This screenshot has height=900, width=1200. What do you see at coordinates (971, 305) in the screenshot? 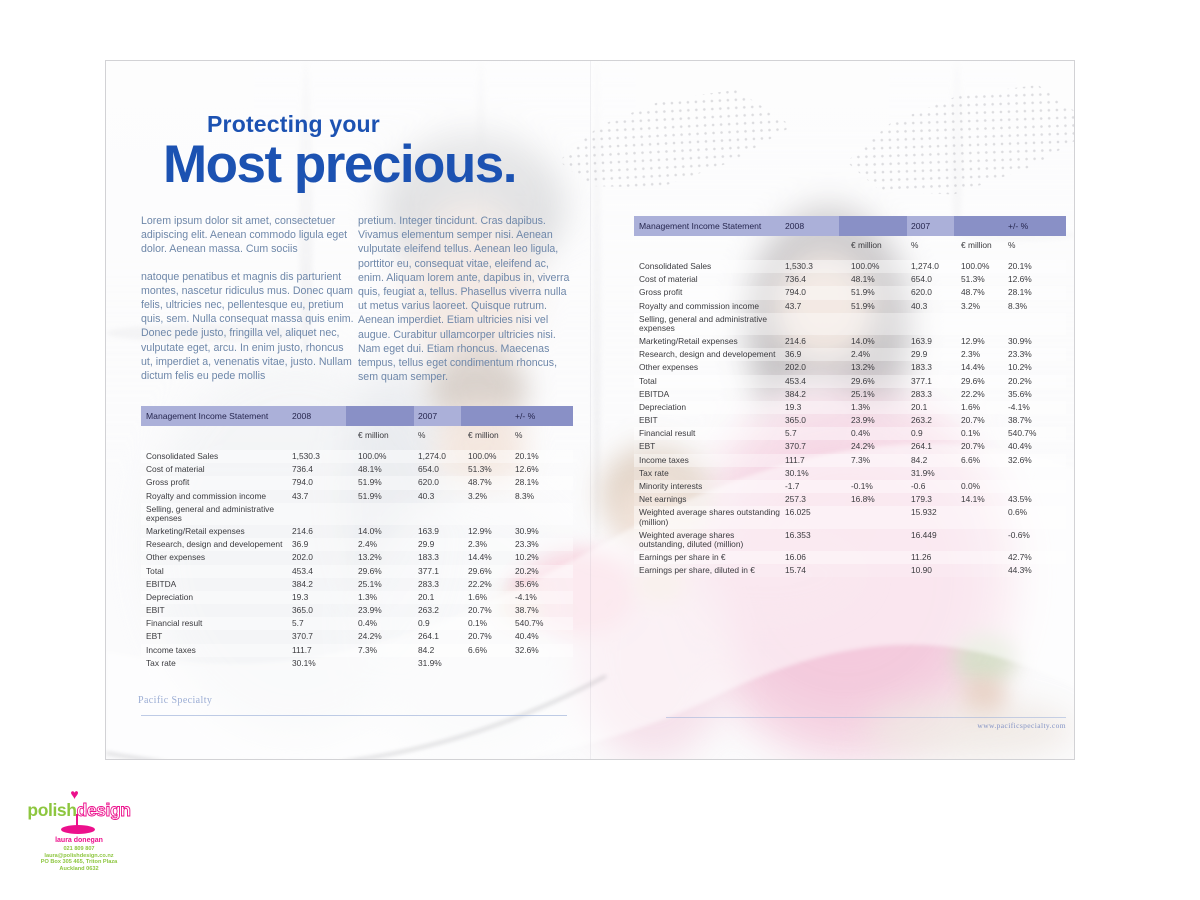
I see `row-value: 3.2%` at bounding box center [971, 305].